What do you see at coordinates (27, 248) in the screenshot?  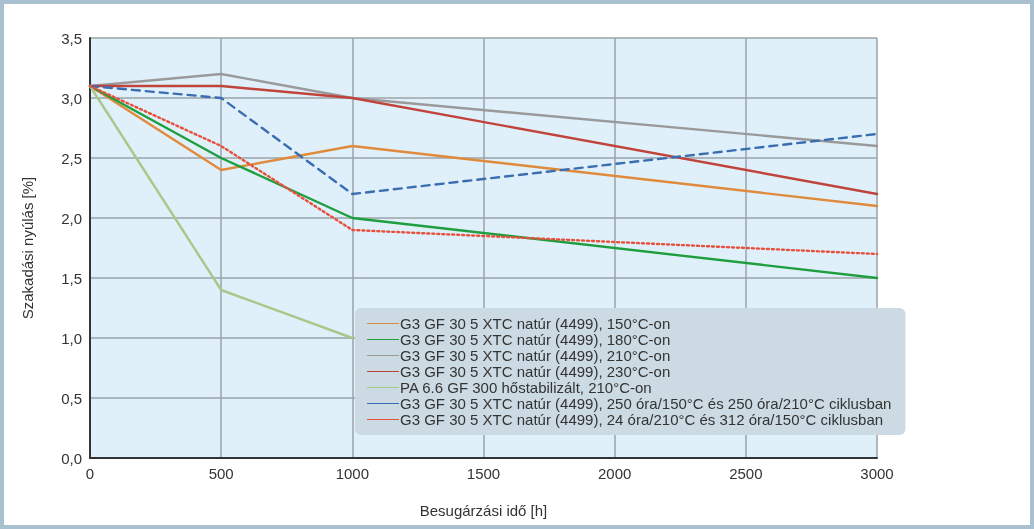 I see `y-axis-title: Szakadási nyúlás [%]` at bounding box center [27, 248].